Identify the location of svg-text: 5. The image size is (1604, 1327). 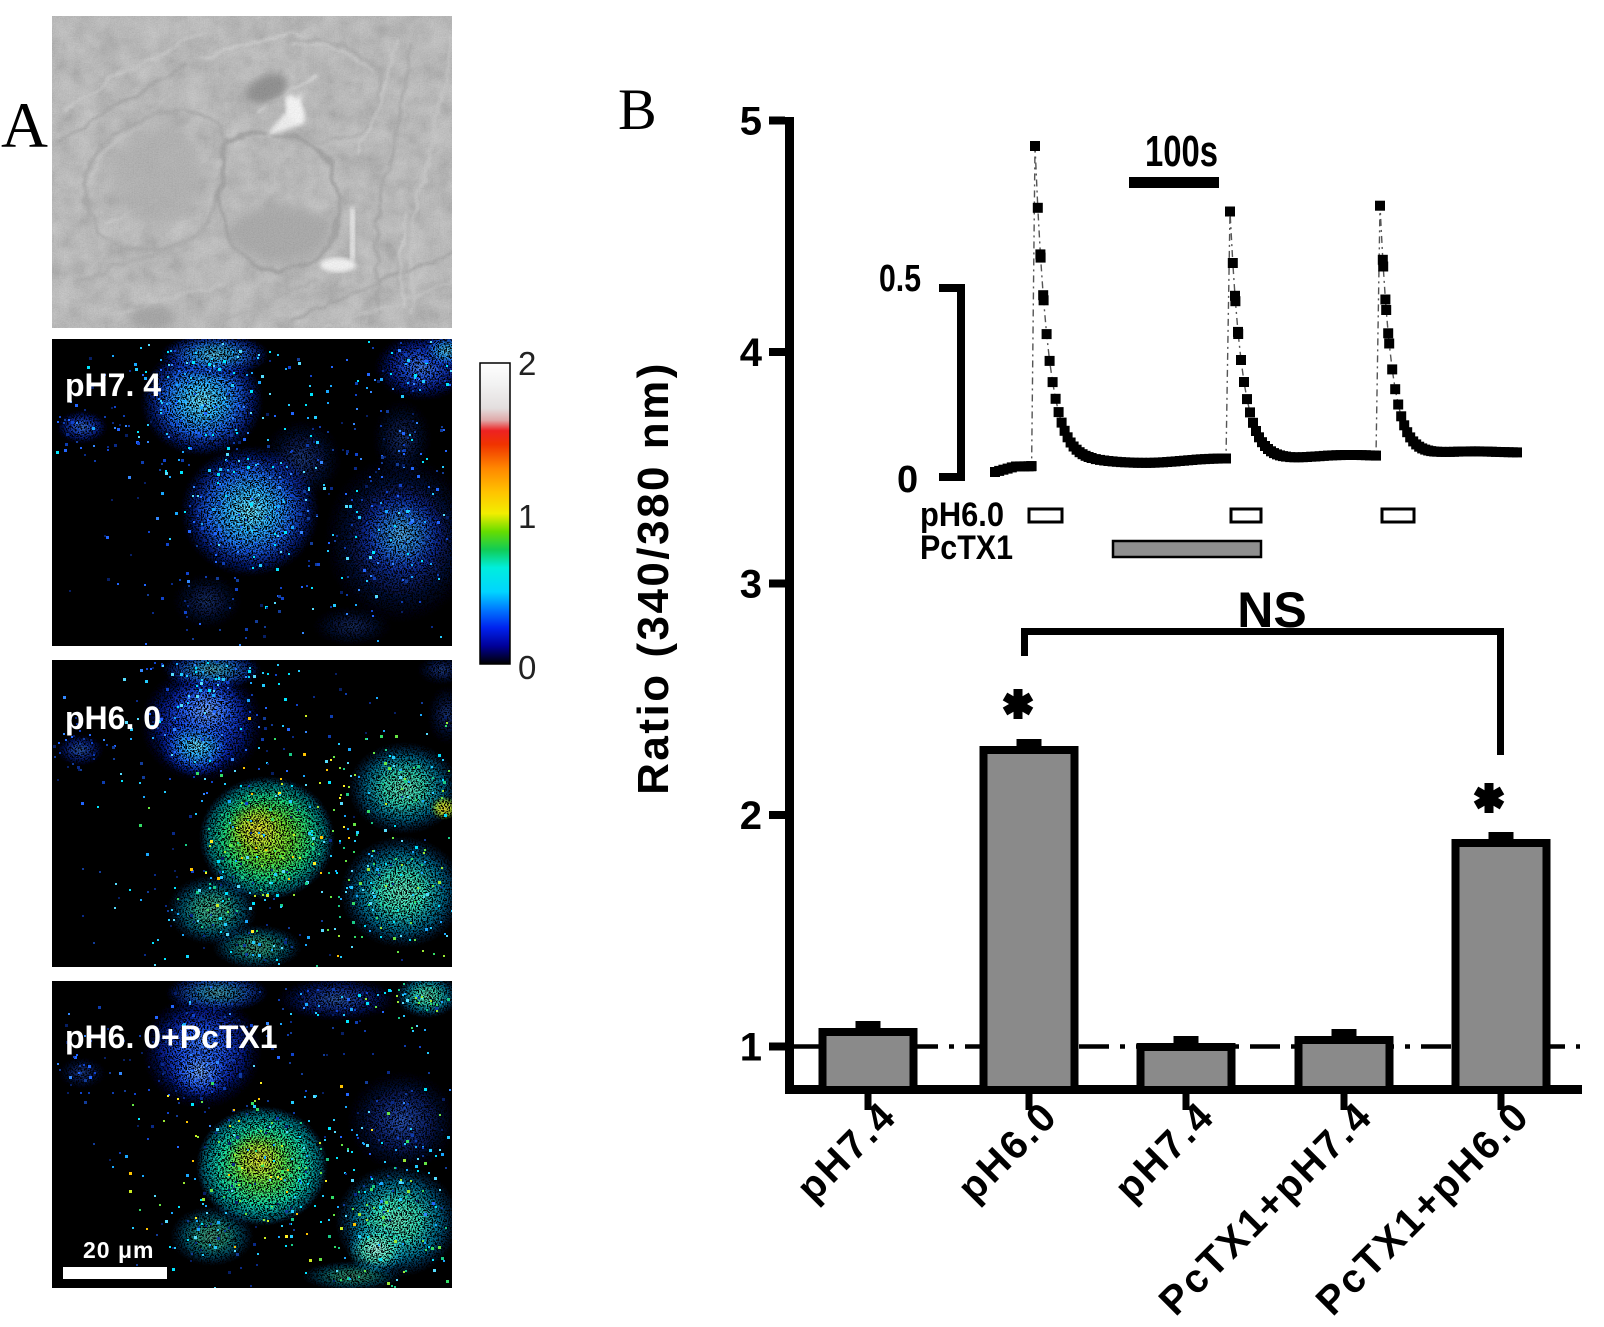
(751, 122).